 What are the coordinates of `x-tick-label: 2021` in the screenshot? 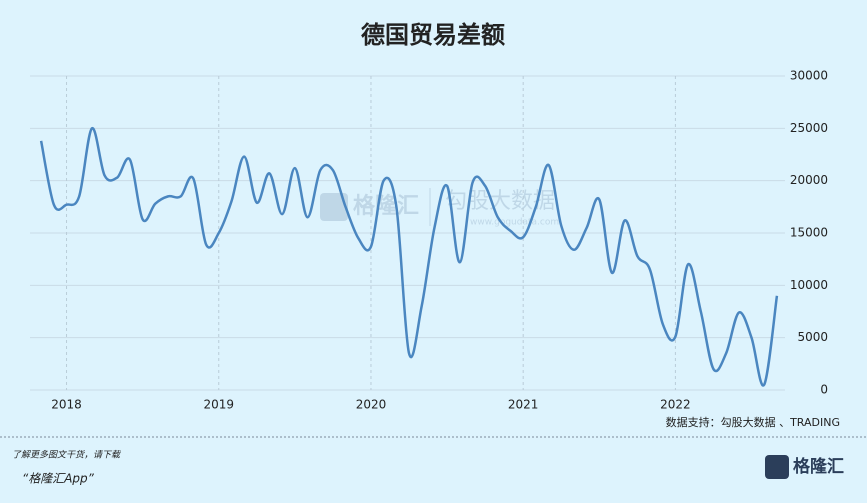 It's located at (523, 405).